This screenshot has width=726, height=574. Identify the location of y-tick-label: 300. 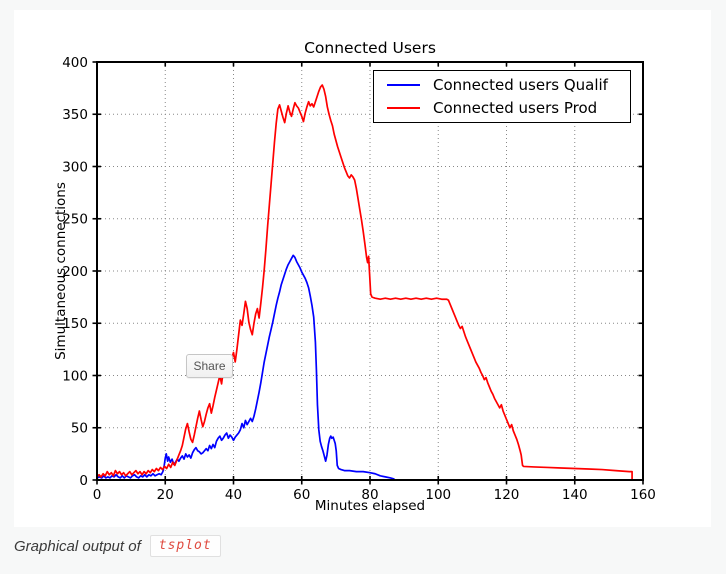
(75, 167).